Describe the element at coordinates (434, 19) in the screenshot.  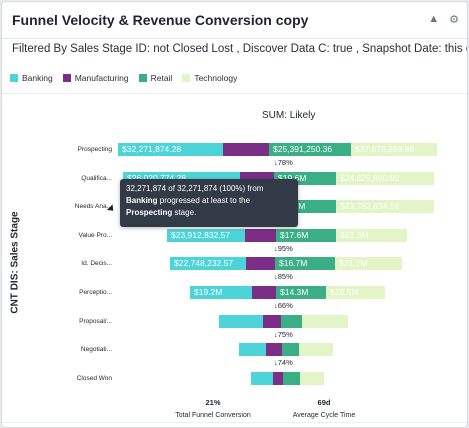
I see `collapse-chevron-icon: ▲` at that location.